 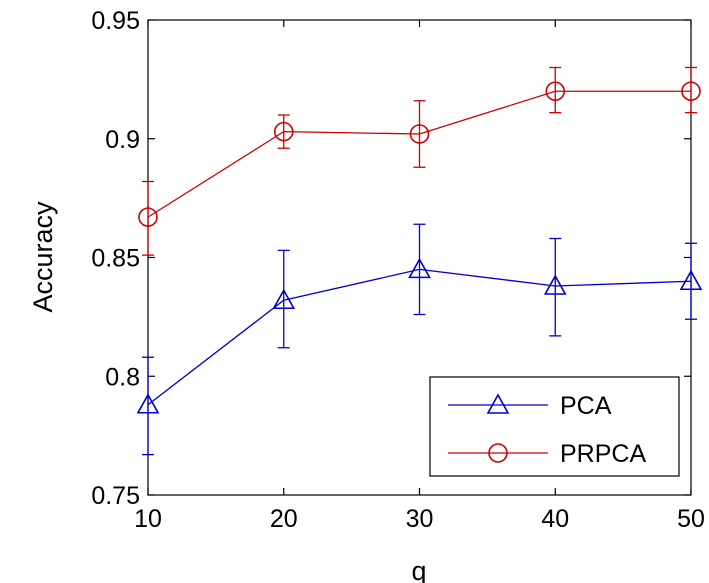 I want to click on legend-label-prpca: PRPCA, so click(x=603, y=454).